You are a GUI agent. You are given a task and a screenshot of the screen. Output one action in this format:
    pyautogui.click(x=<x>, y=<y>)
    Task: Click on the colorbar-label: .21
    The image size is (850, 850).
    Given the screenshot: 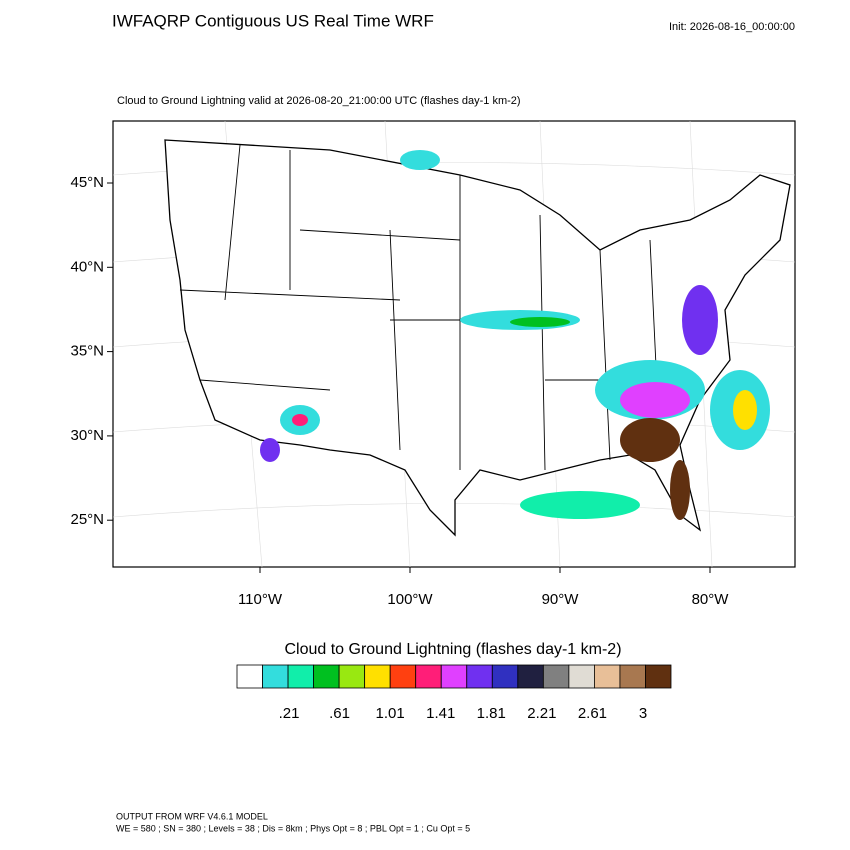 What is the action you would take?
    pyautogui.click(x=289, y=713)
    